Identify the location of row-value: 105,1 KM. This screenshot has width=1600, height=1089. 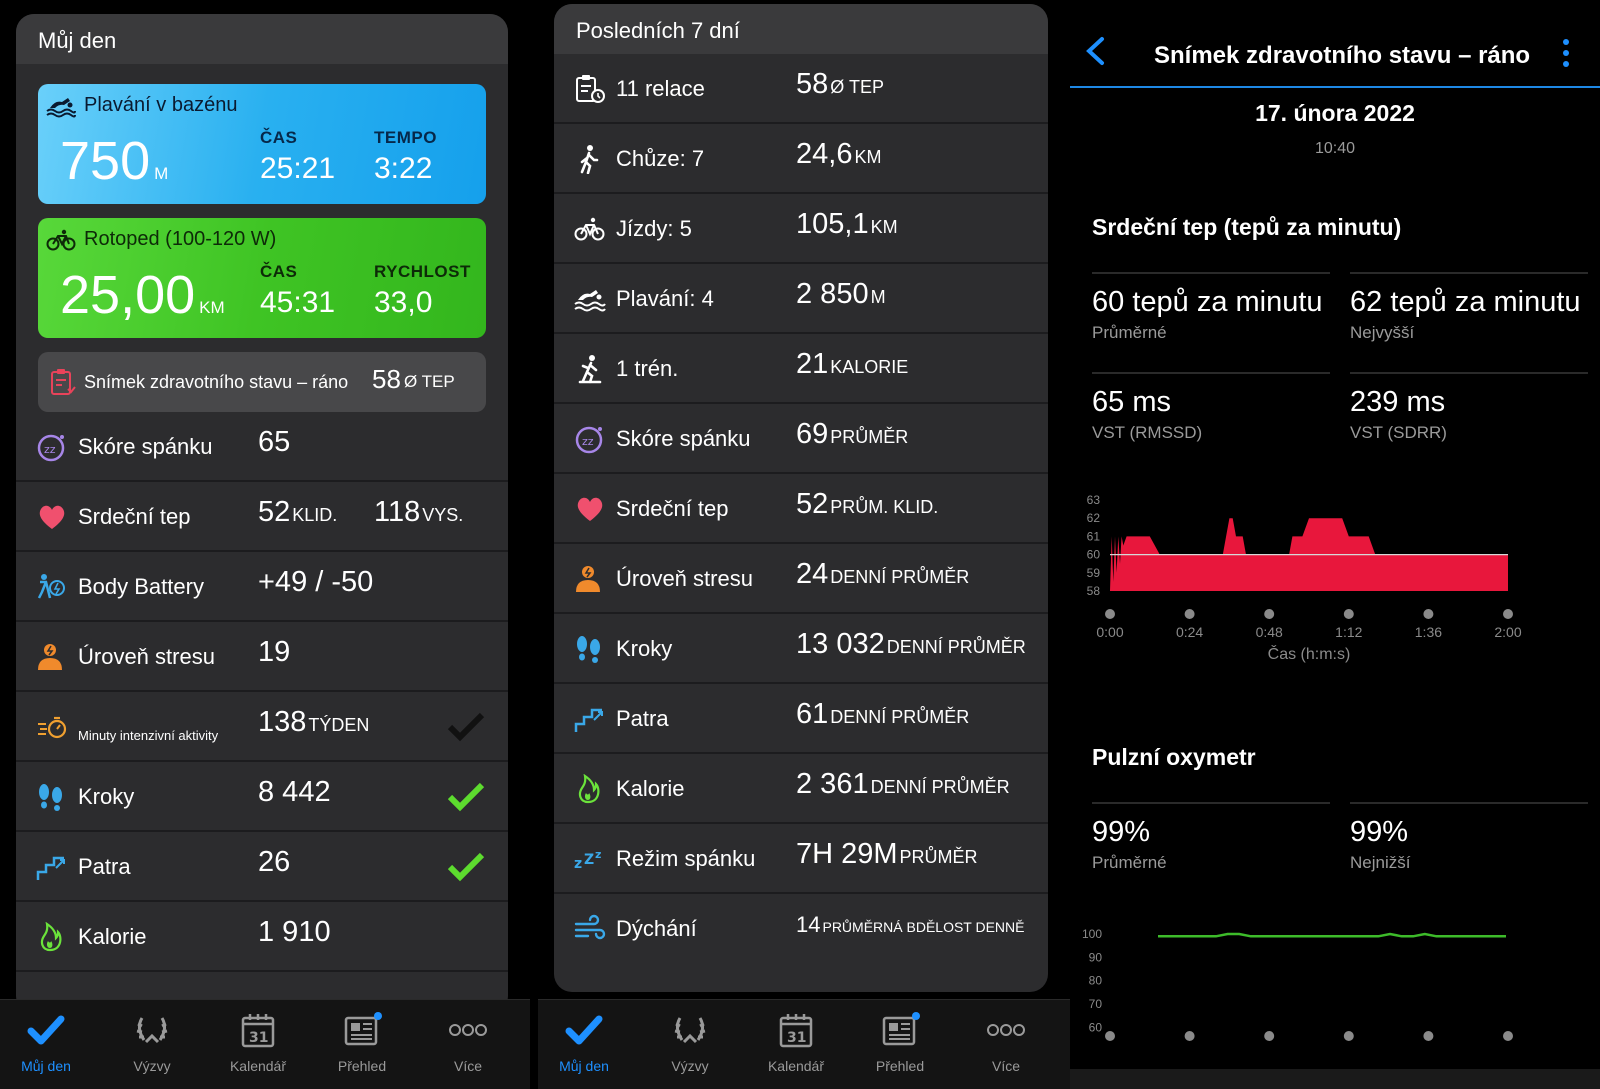
(847, 224).